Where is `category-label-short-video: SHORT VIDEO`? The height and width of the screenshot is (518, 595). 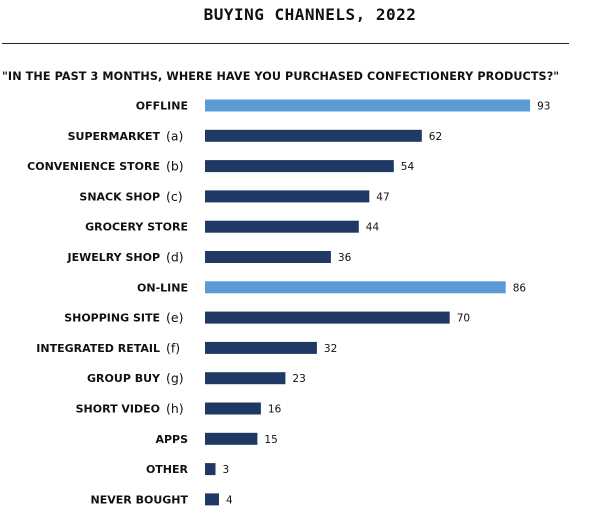 category-label-short-video: SHORT VIDEO is located at coordinates (118, 409).